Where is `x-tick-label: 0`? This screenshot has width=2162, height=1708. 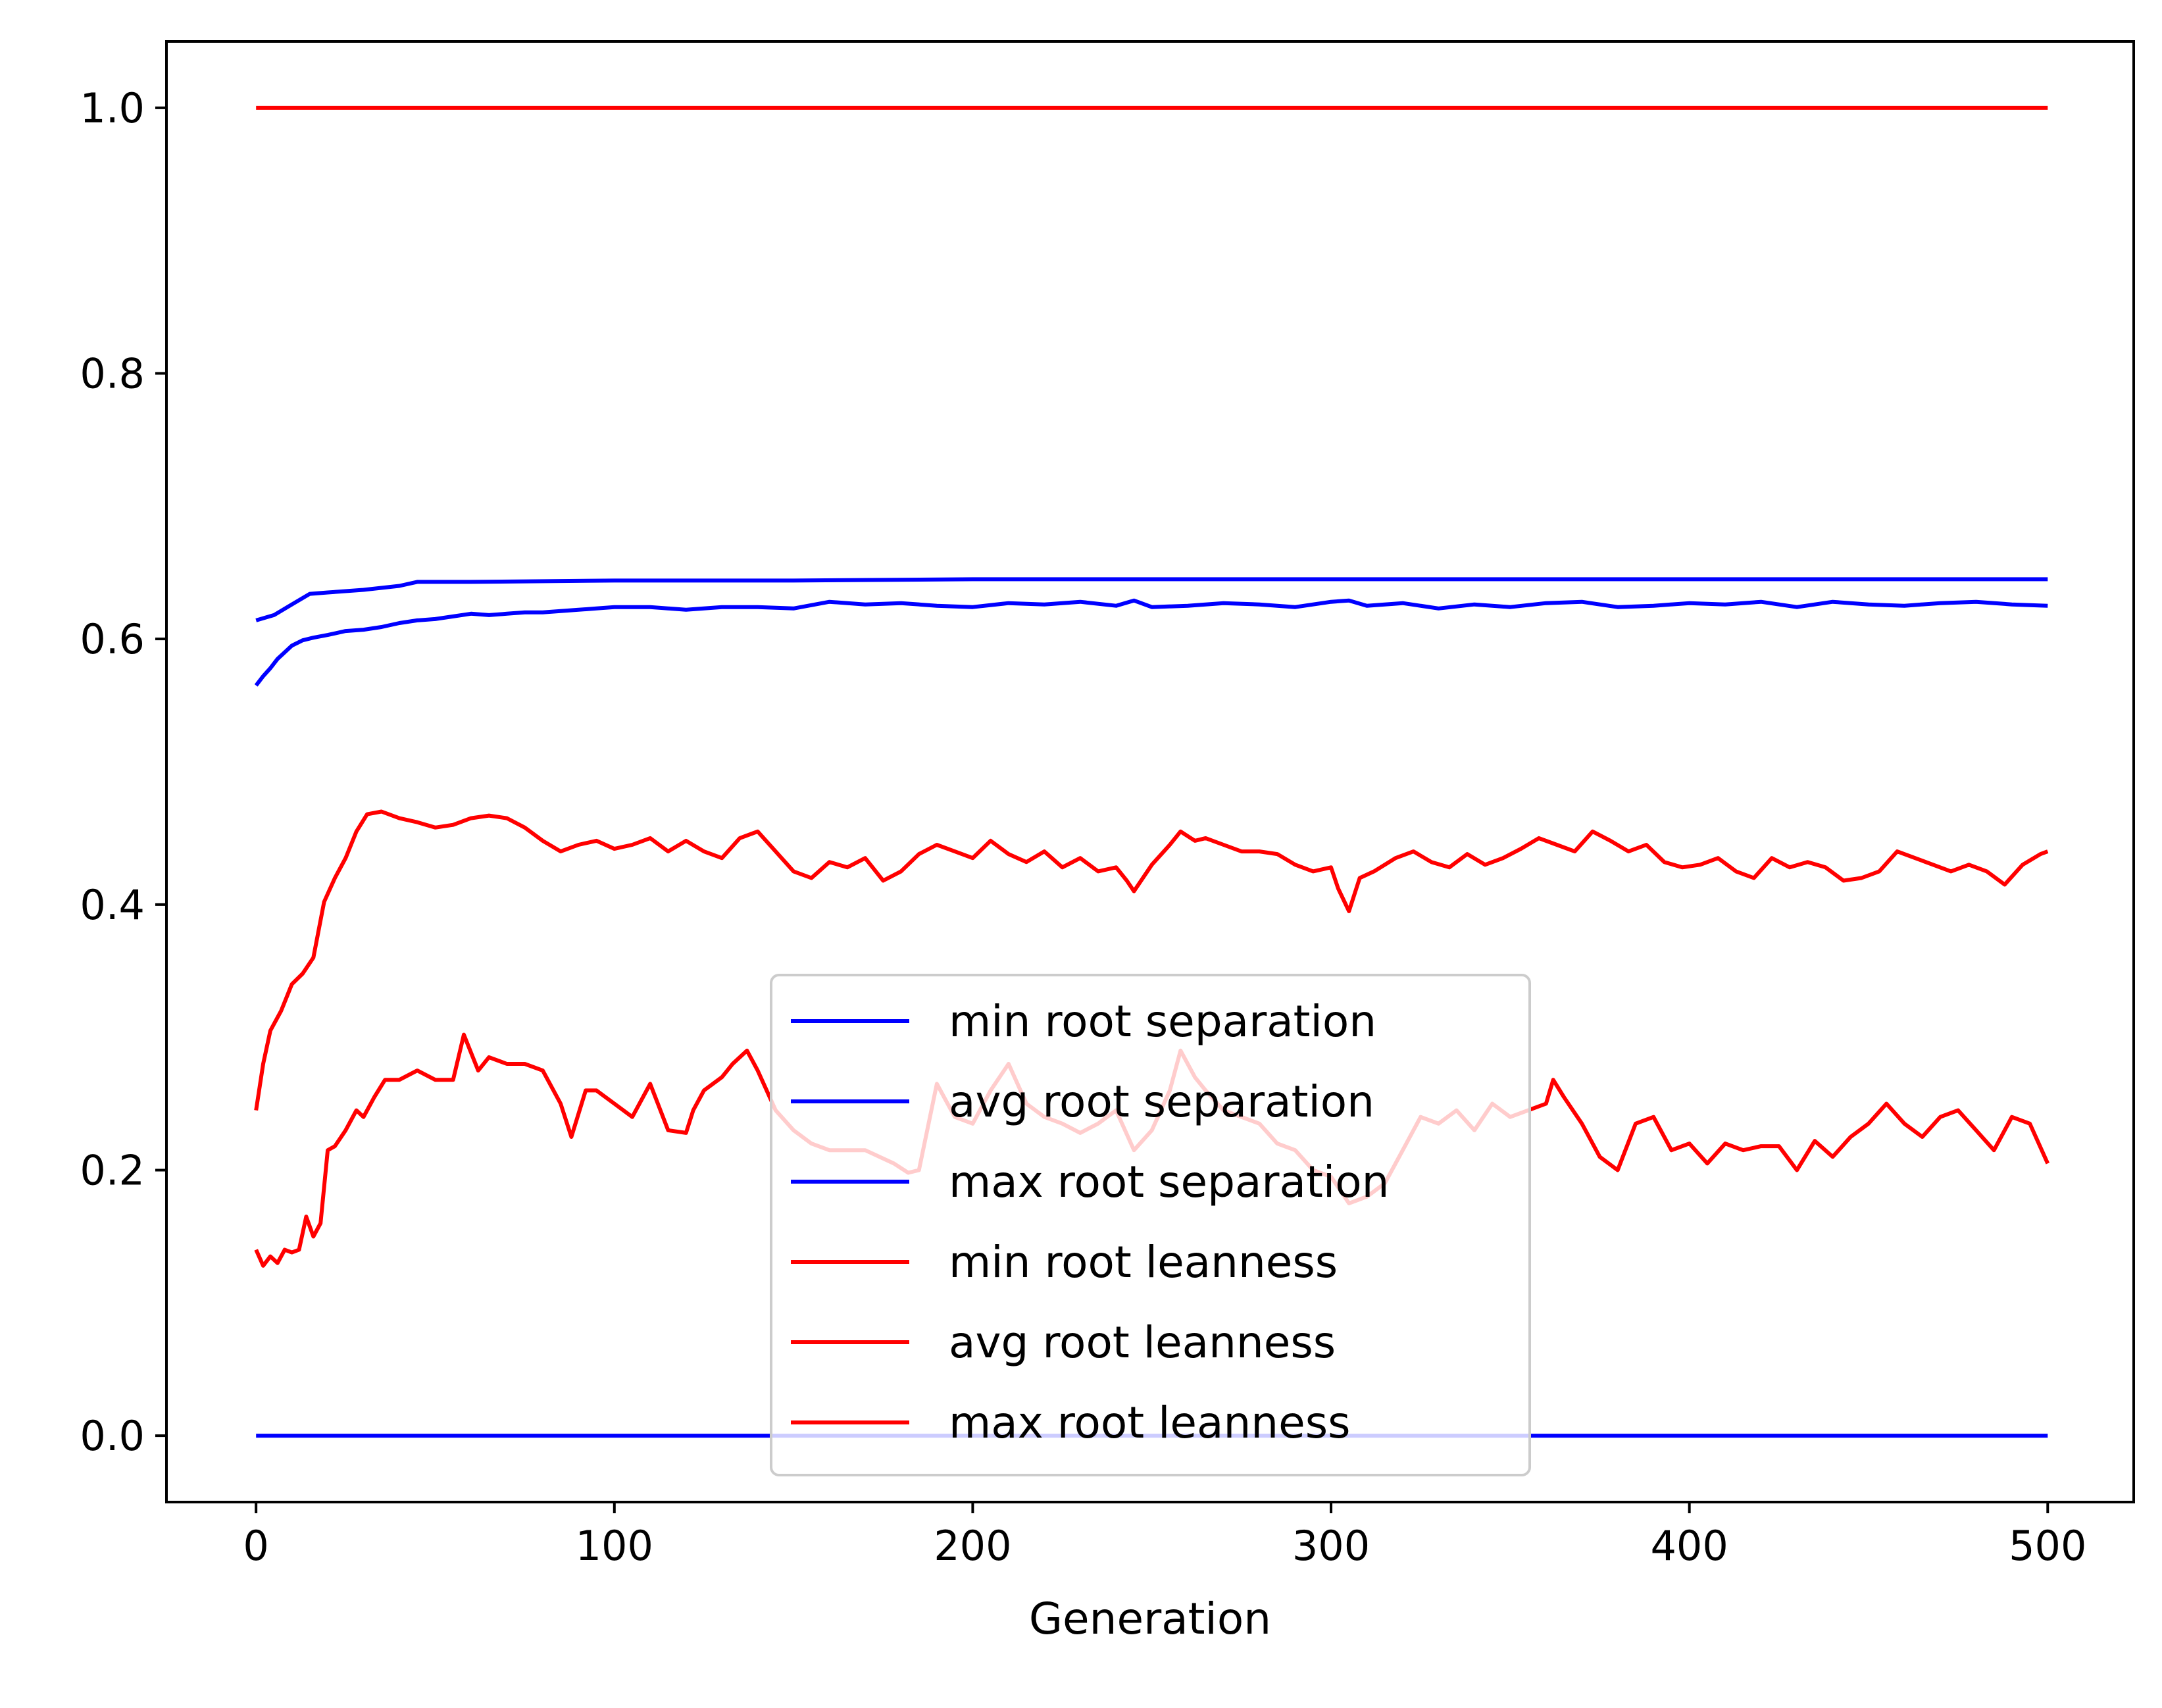
x-tick-label: 0 is located at coordinates (255, 1546).